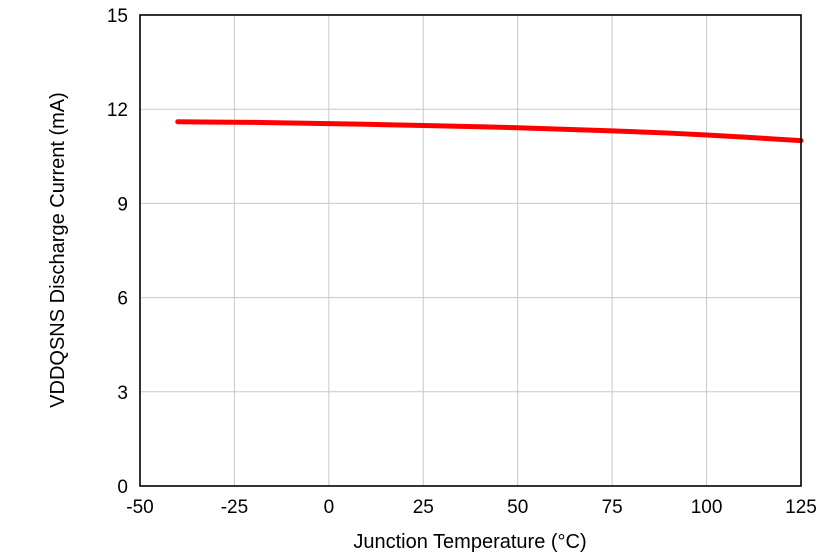 Image resolution: width=839 pixels, height=559 pixels. Describe the element at coordinates (122, 299) in the screenshot. I see `y-tick-label: 6` at that location.